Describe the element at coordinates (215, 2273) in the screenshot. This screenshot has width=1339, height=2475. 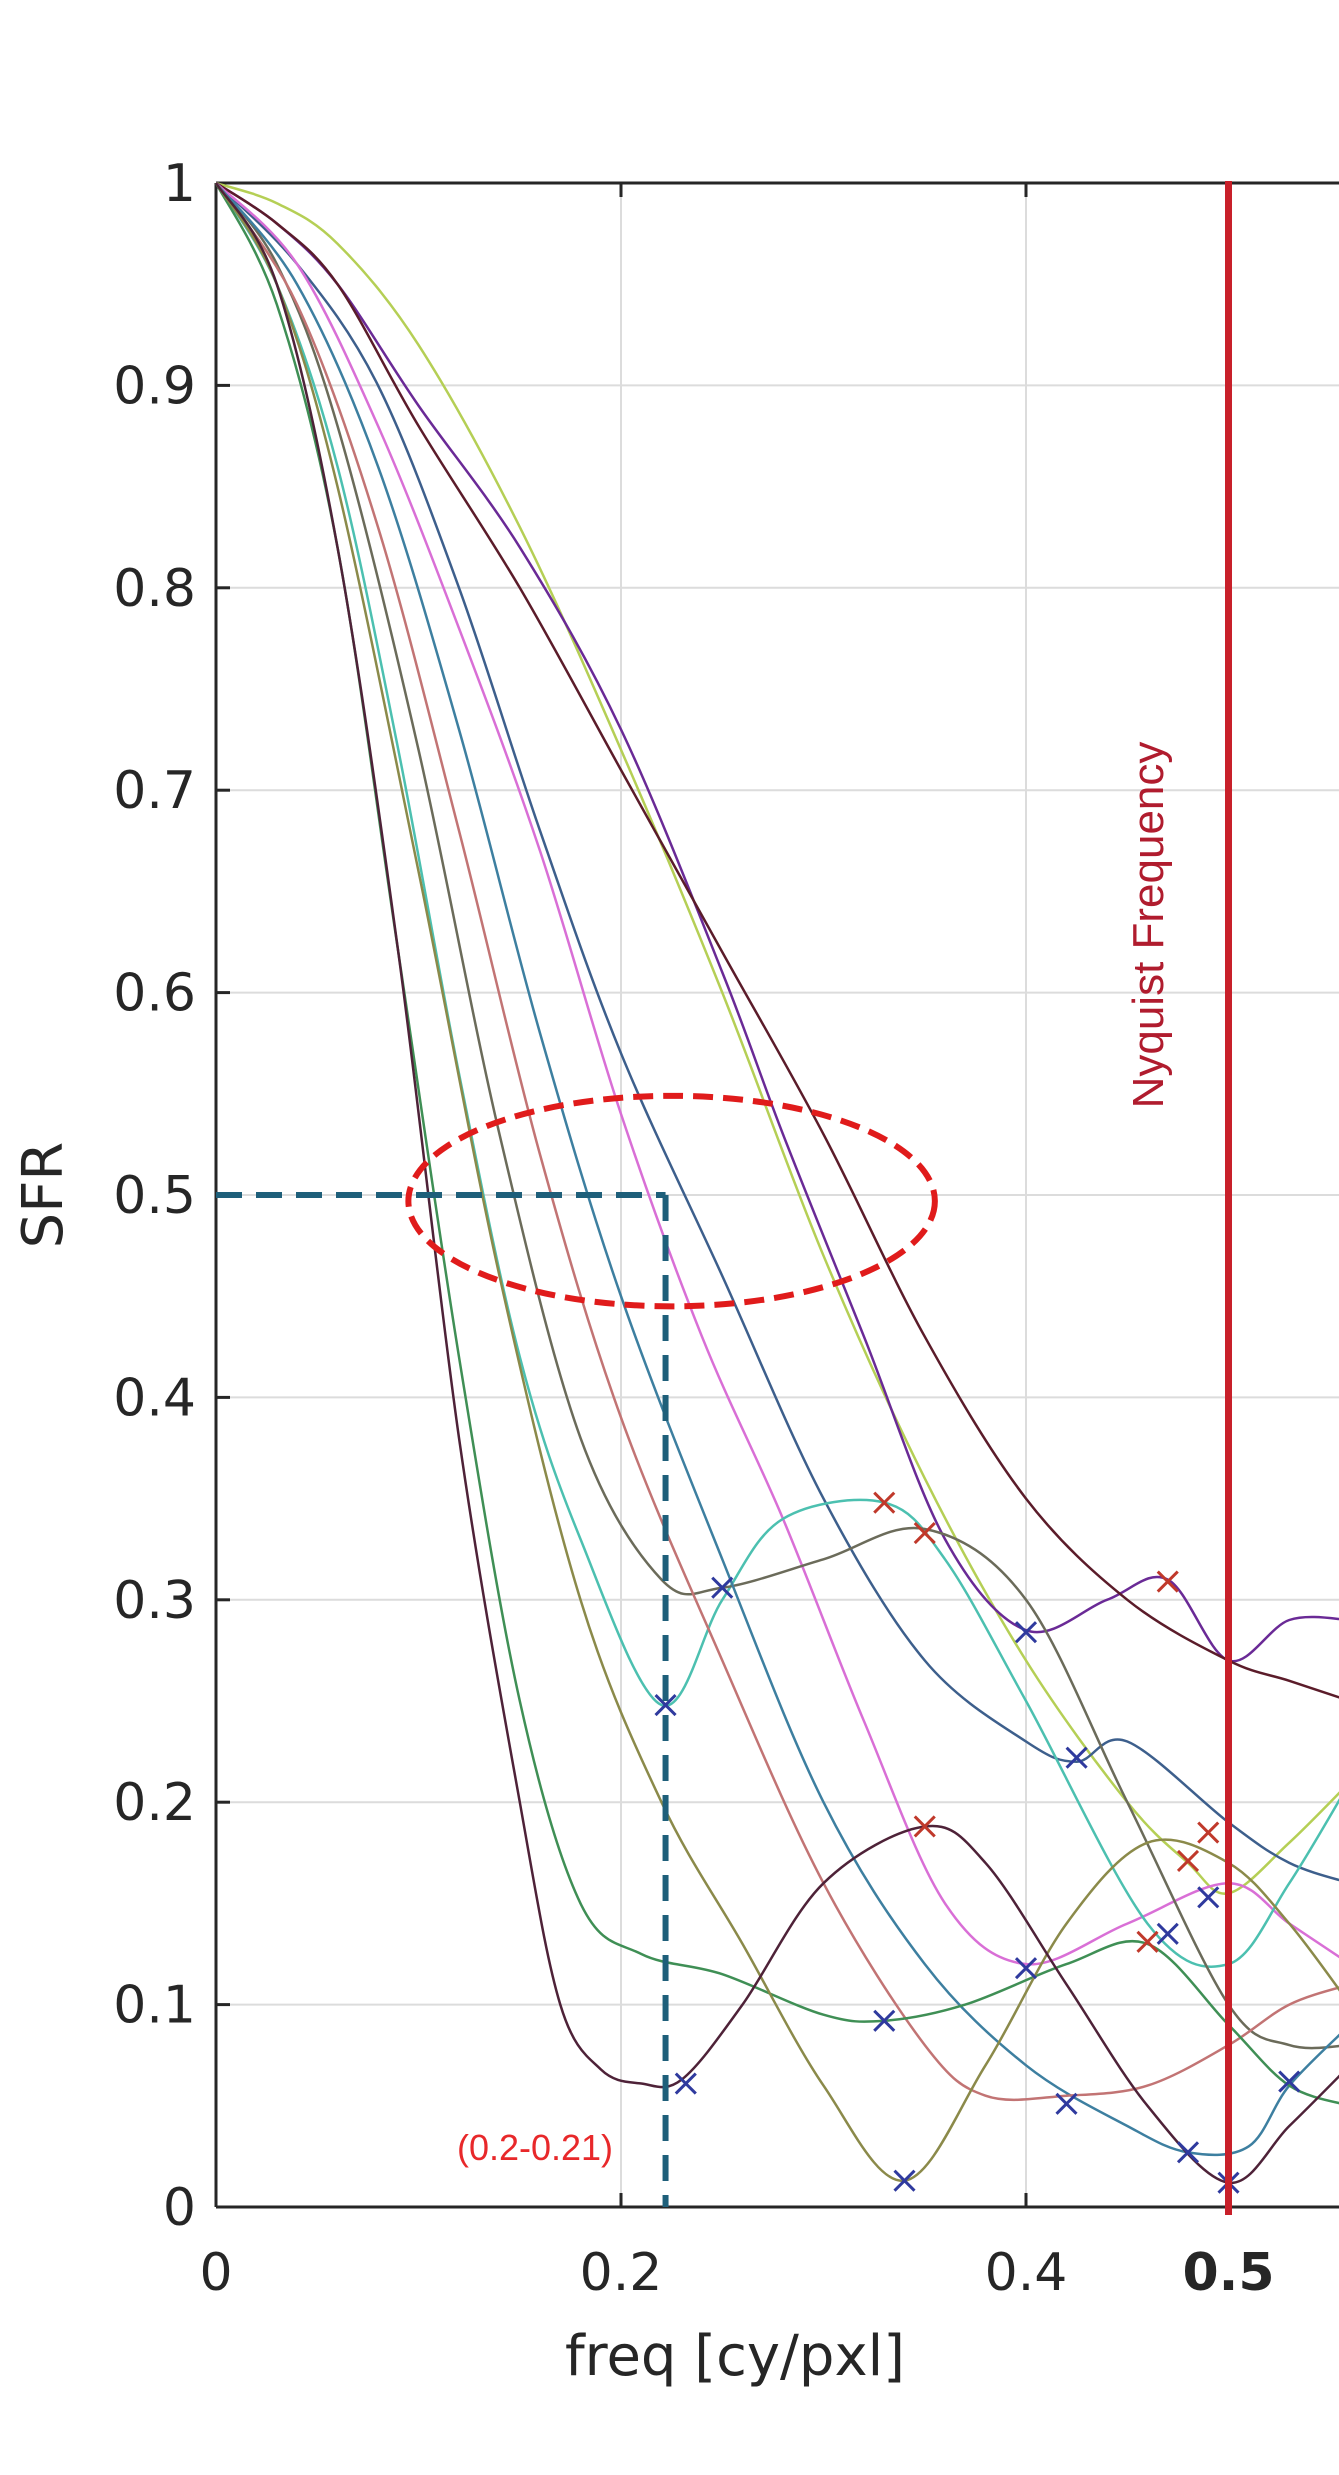
I see `x-tick-label: 0` at that location.